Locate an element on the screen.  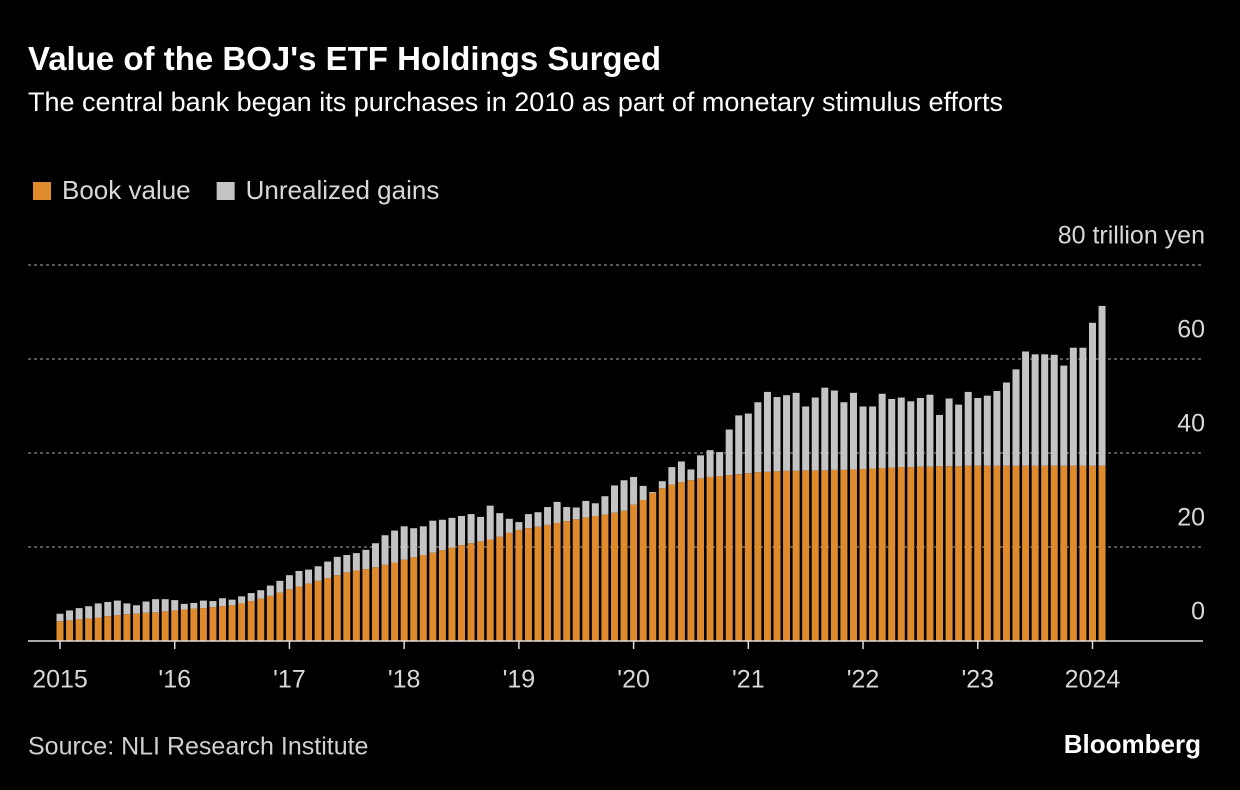
legend-swatch is located at coordinates (42, 191).